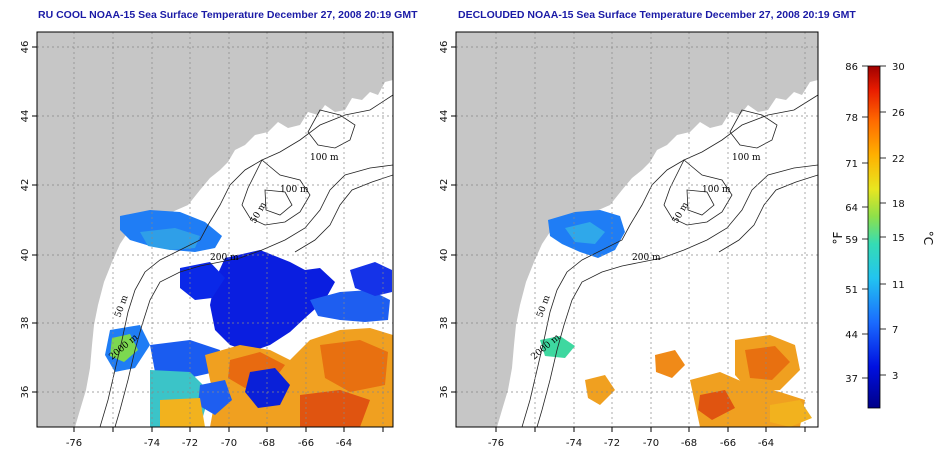  I want to click on colorbar-f-tick: 59, so click(851, 240).